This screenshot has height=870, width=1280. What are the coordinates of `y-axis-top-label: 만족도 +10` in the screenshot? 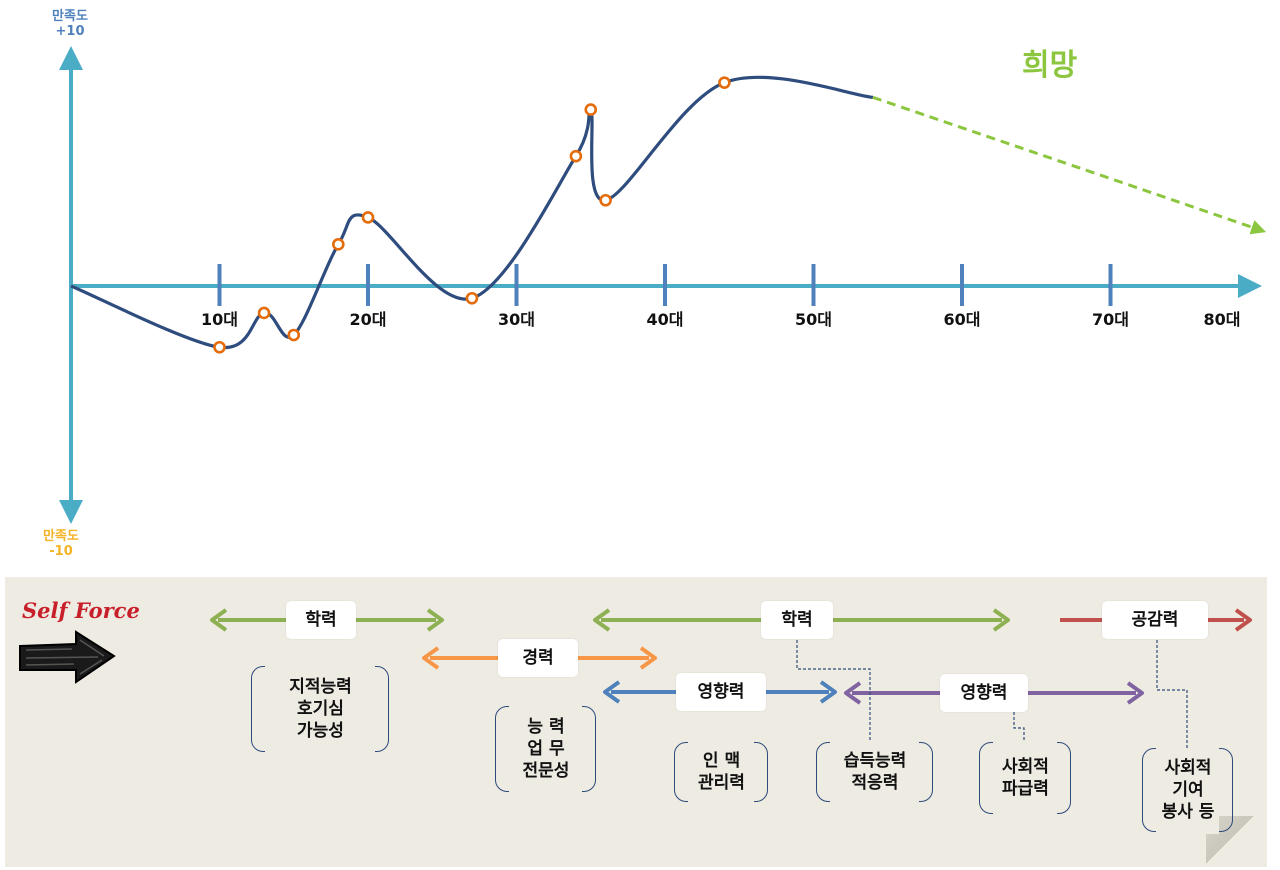 It's located at (70, 24).